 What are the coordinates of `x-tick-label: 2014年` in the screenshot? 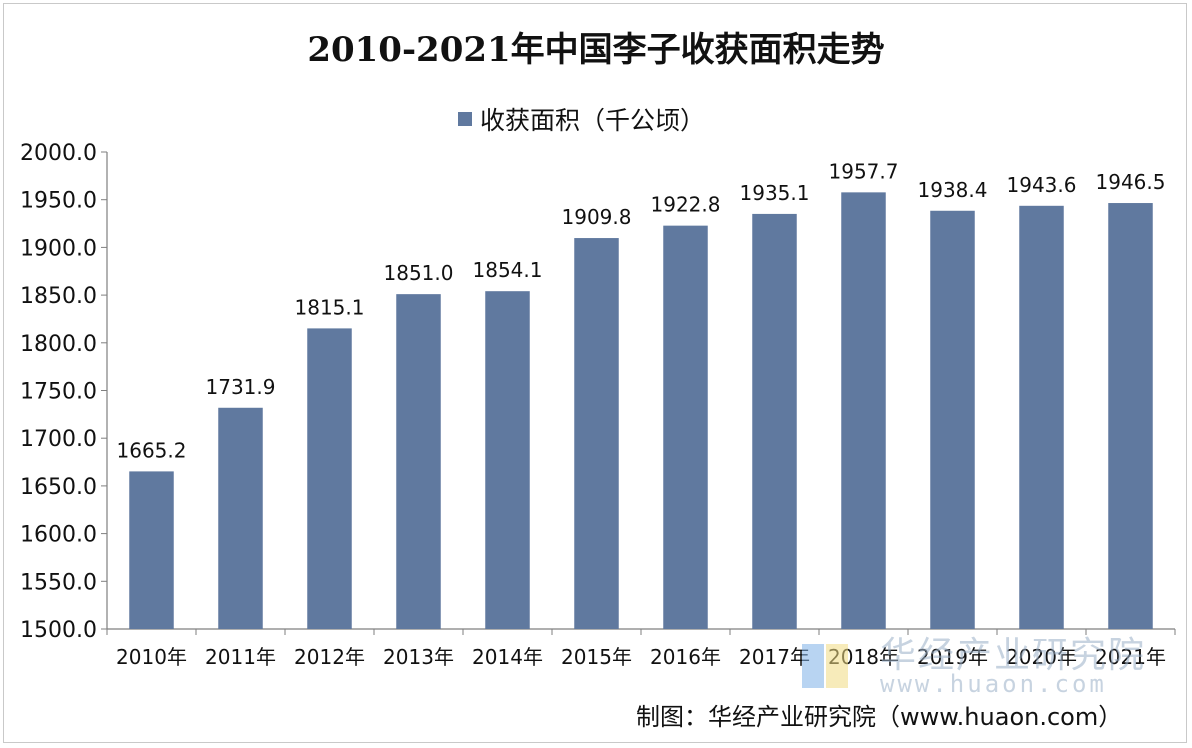 It's located at (507, 657).